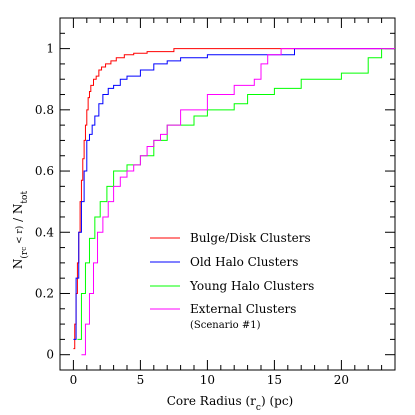 The width and height of the screenshot is (415, 415). What do you see at coordinates (274, 380) in the screenshot?
I see `x-tick-label: 15` at bounding box center [274, 380].